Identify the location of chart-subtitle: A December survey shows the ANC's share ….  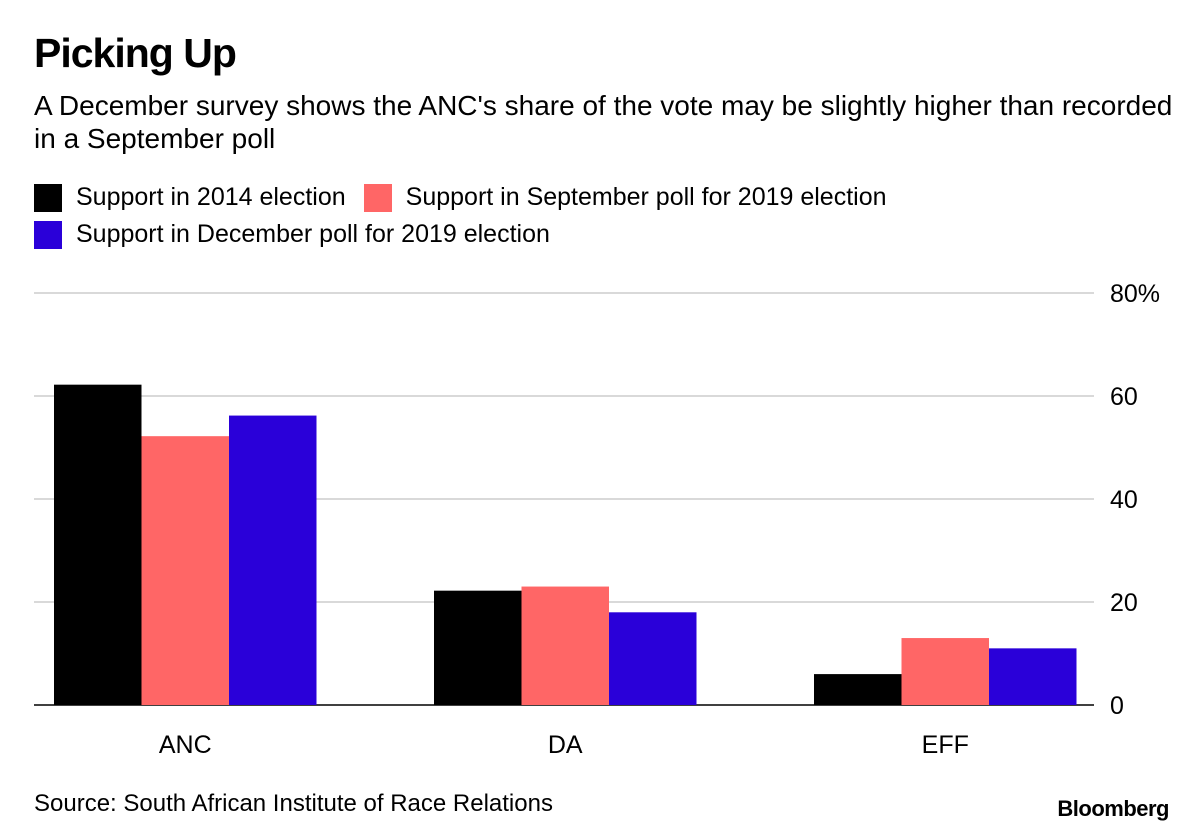
(603, 122).